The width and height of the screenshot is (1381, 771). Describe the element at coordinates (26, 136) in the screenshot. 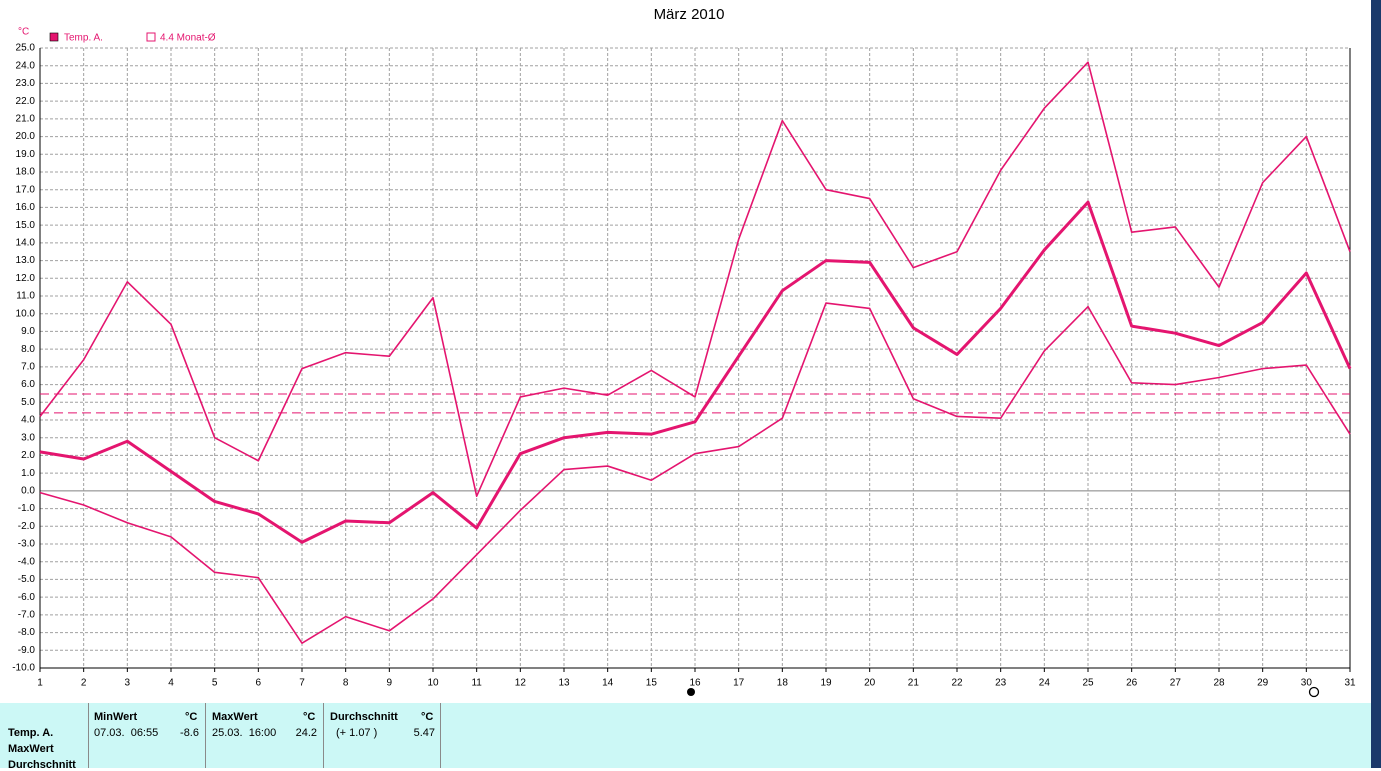

I see `y-tick-label: 20.0` at that location.